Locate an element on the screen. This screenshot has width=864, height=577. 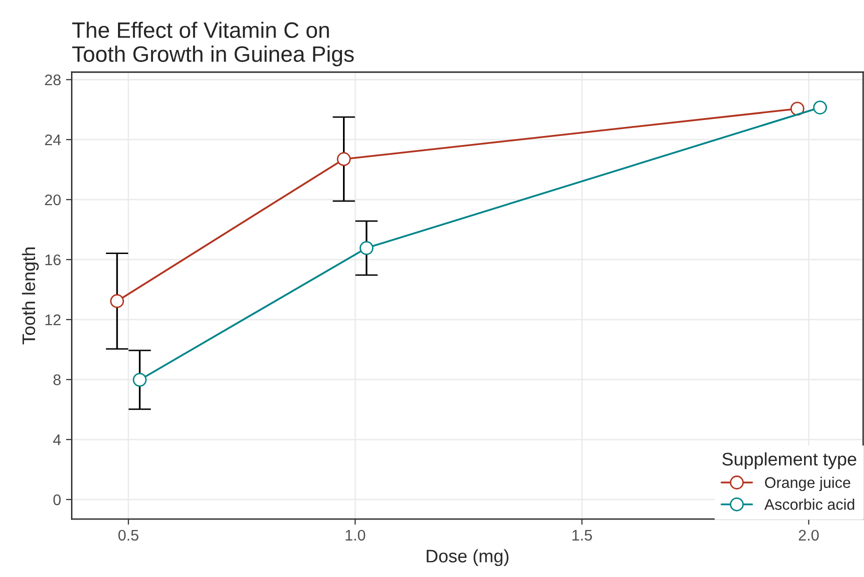
chart-title: The Effect of Vitamin C on Tooth Growth in Guinea Pigs is located at coordinates (213, 44).